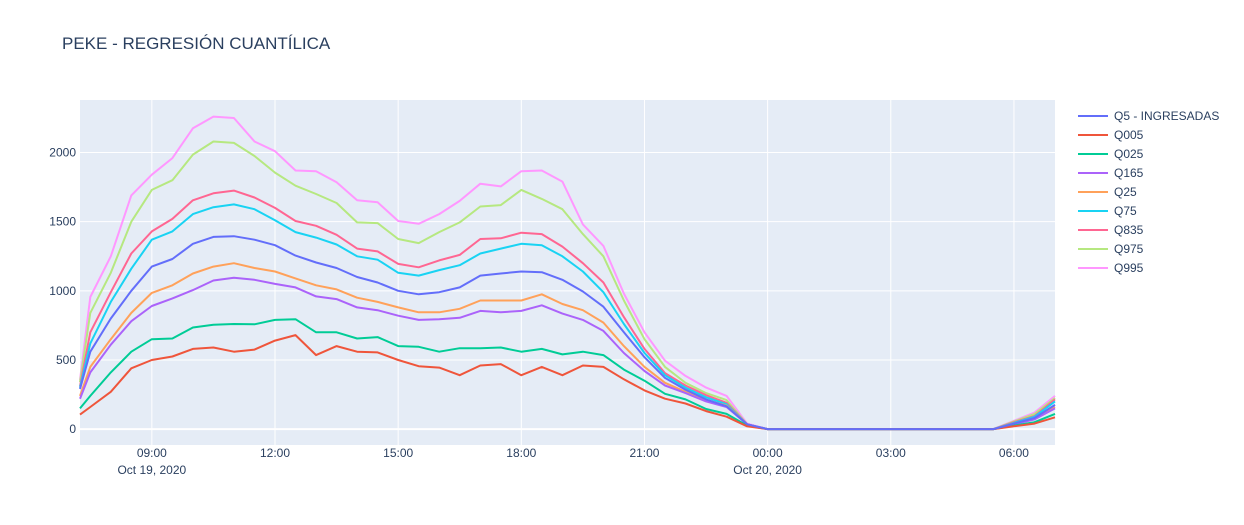 This screenshot has height=525, width=1244. What do you see at coordinates (1014, 453) in the screenshot?
I see `x-tick-label: 06:00` at bounding box center [1014, 453].